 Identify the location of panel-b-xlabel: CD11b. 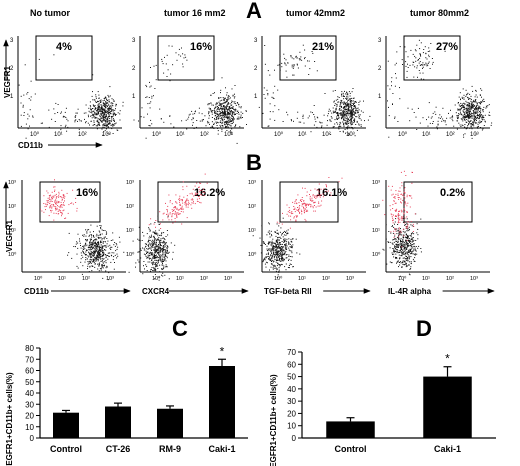
(36, 291).